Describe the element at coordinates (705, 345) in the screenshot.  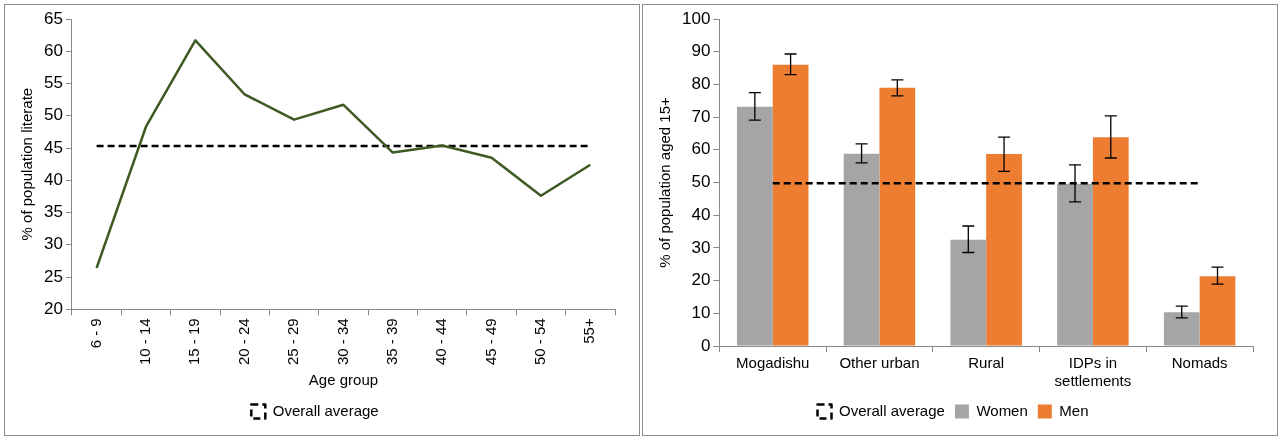
I see `y-tick-label: 0` at that location.